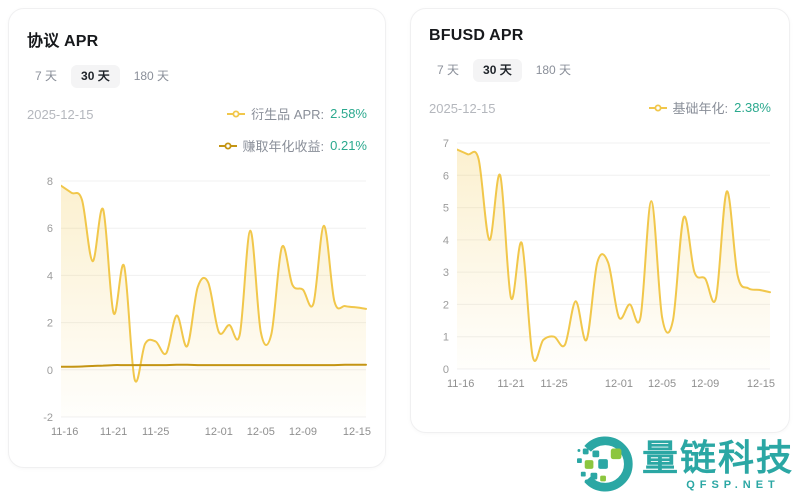 Image resolution: width=800 pixels, height=493 pixels. What do you see at coordinates (752, 108) in the screenshot?
I see `legend-value: 2.38%` at bounding box center [752, 108].